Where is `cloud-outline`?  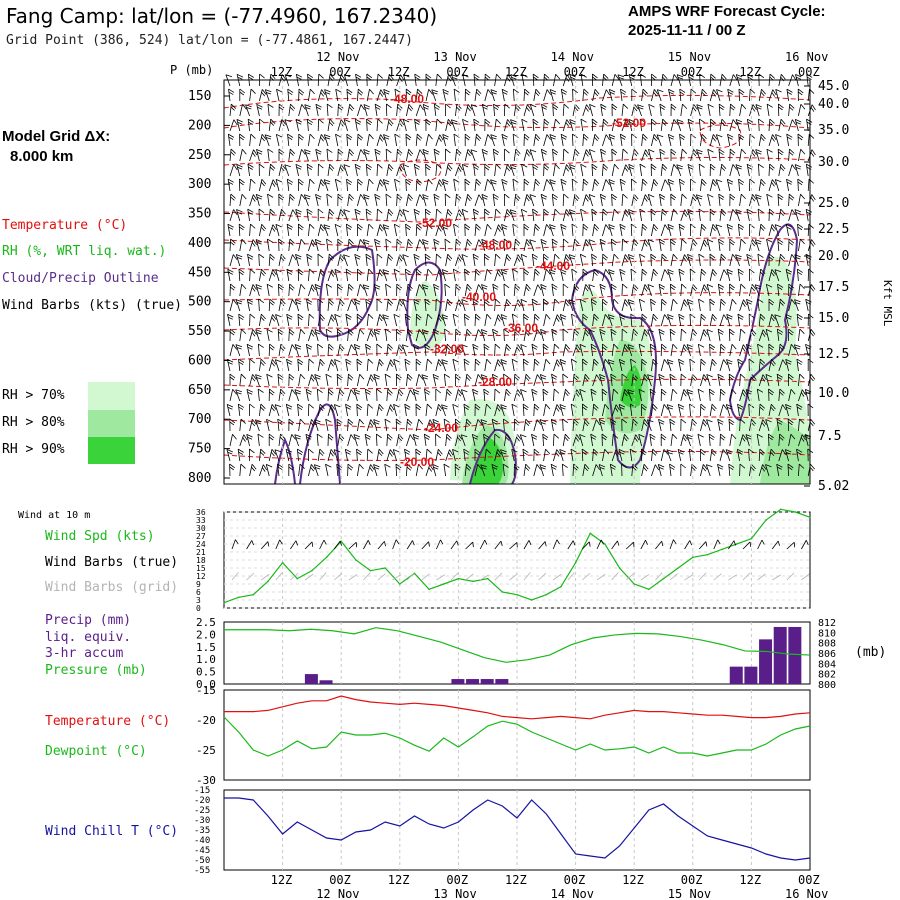
cloud-outline is located at coordinates (424, 305).